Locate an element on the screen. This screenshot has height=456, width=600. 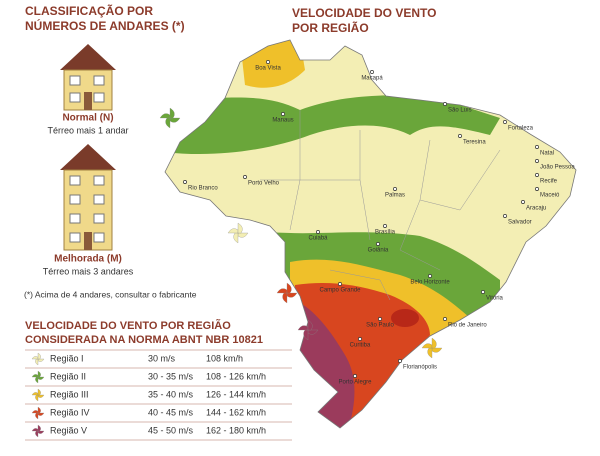
city-label: São Paulo is located at coordinates (380, 326).